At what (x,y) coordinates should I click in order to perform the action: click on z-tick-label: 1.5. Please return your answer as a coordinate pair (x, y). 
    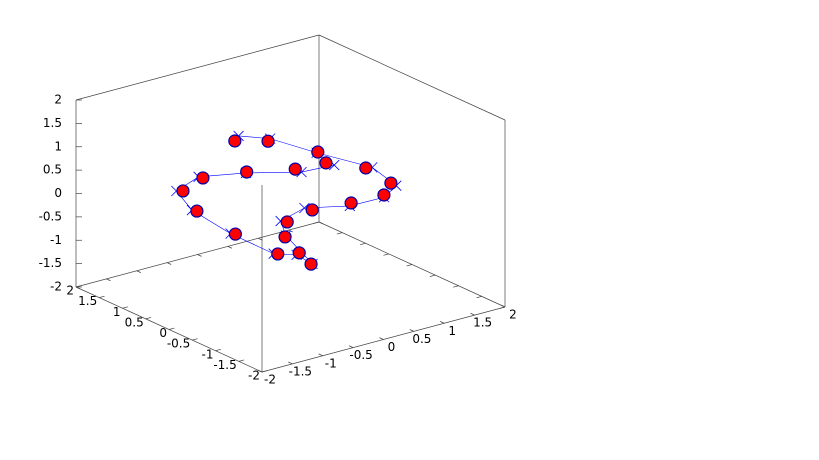
    Looking at the image, I should click on (52, 123).